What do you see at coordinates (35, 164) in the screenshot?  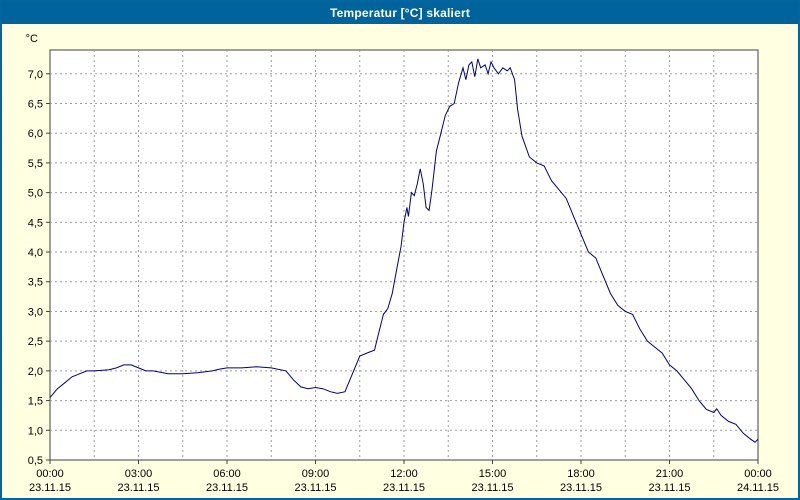 I see `y-tick-label: 5,5` at bounding box center [35, 164].